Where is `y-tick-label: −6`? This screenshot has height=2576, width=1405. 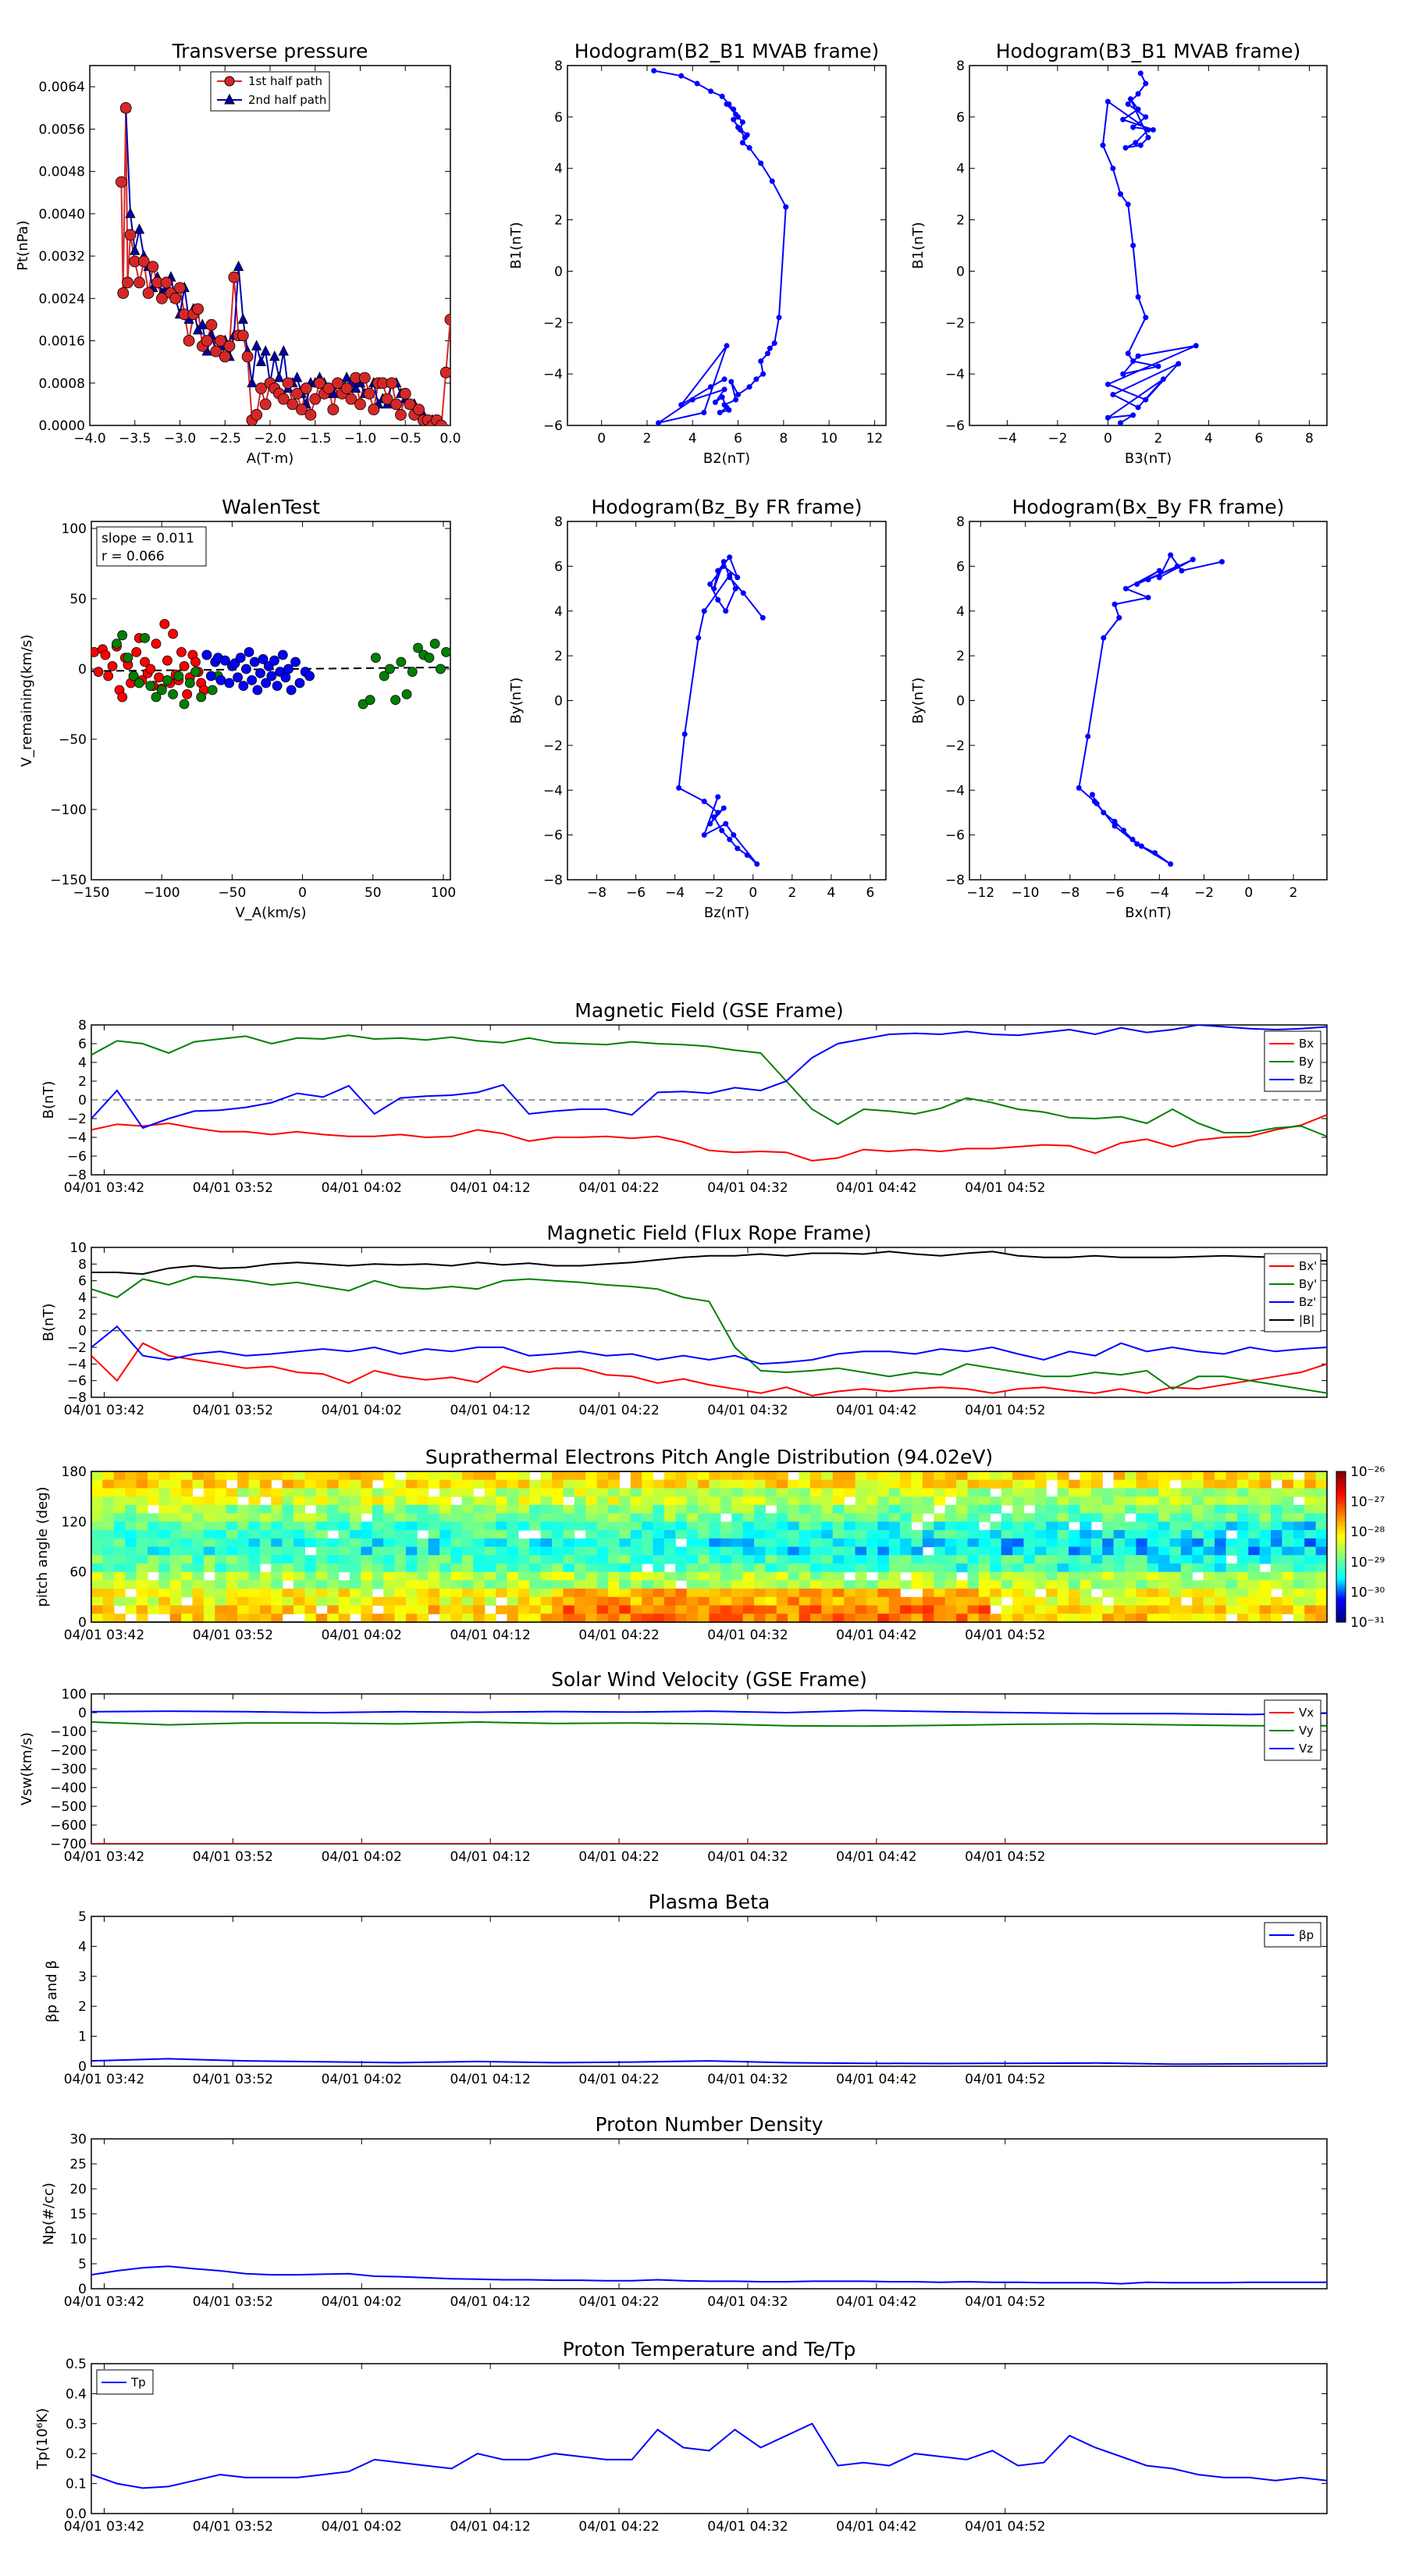 y-tick-label: −6 is located at coordinates (553, 836).